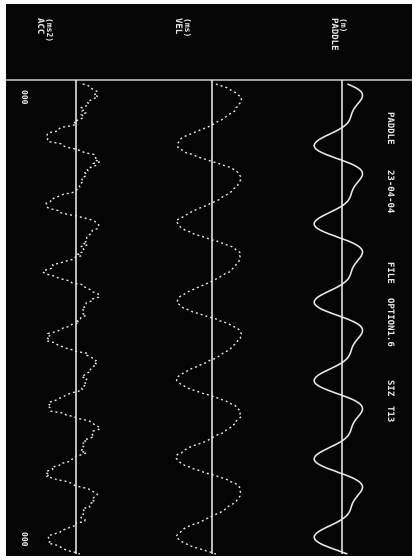 The width and height of the screenshot is (417, 560). What do you see at coordinates (209, 319) in the screenshot?
I see `vel-trace` at bounding box center [209, 319].